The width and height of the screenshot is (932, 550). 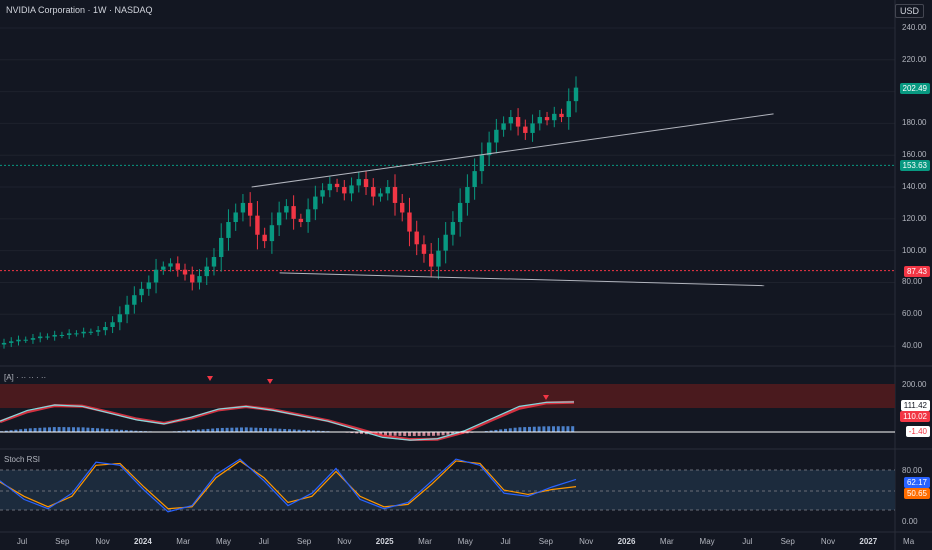 I want to click on stoch-band, so click(x=447, y=490).